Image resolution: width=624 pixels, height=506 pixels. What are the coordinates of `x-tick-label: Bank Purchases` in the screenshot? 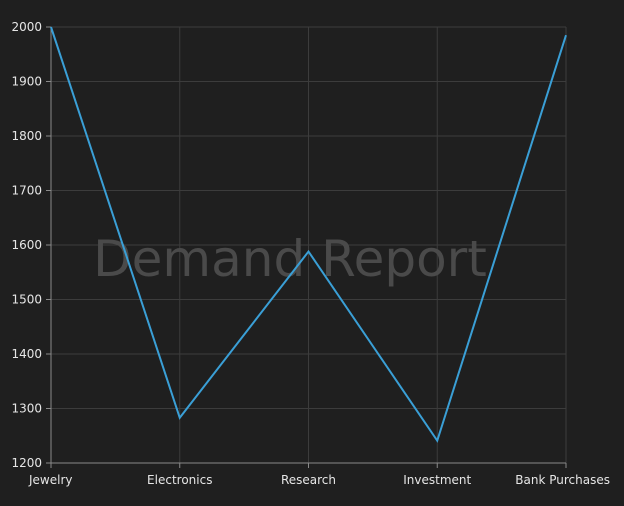 It's located at (562, 480).